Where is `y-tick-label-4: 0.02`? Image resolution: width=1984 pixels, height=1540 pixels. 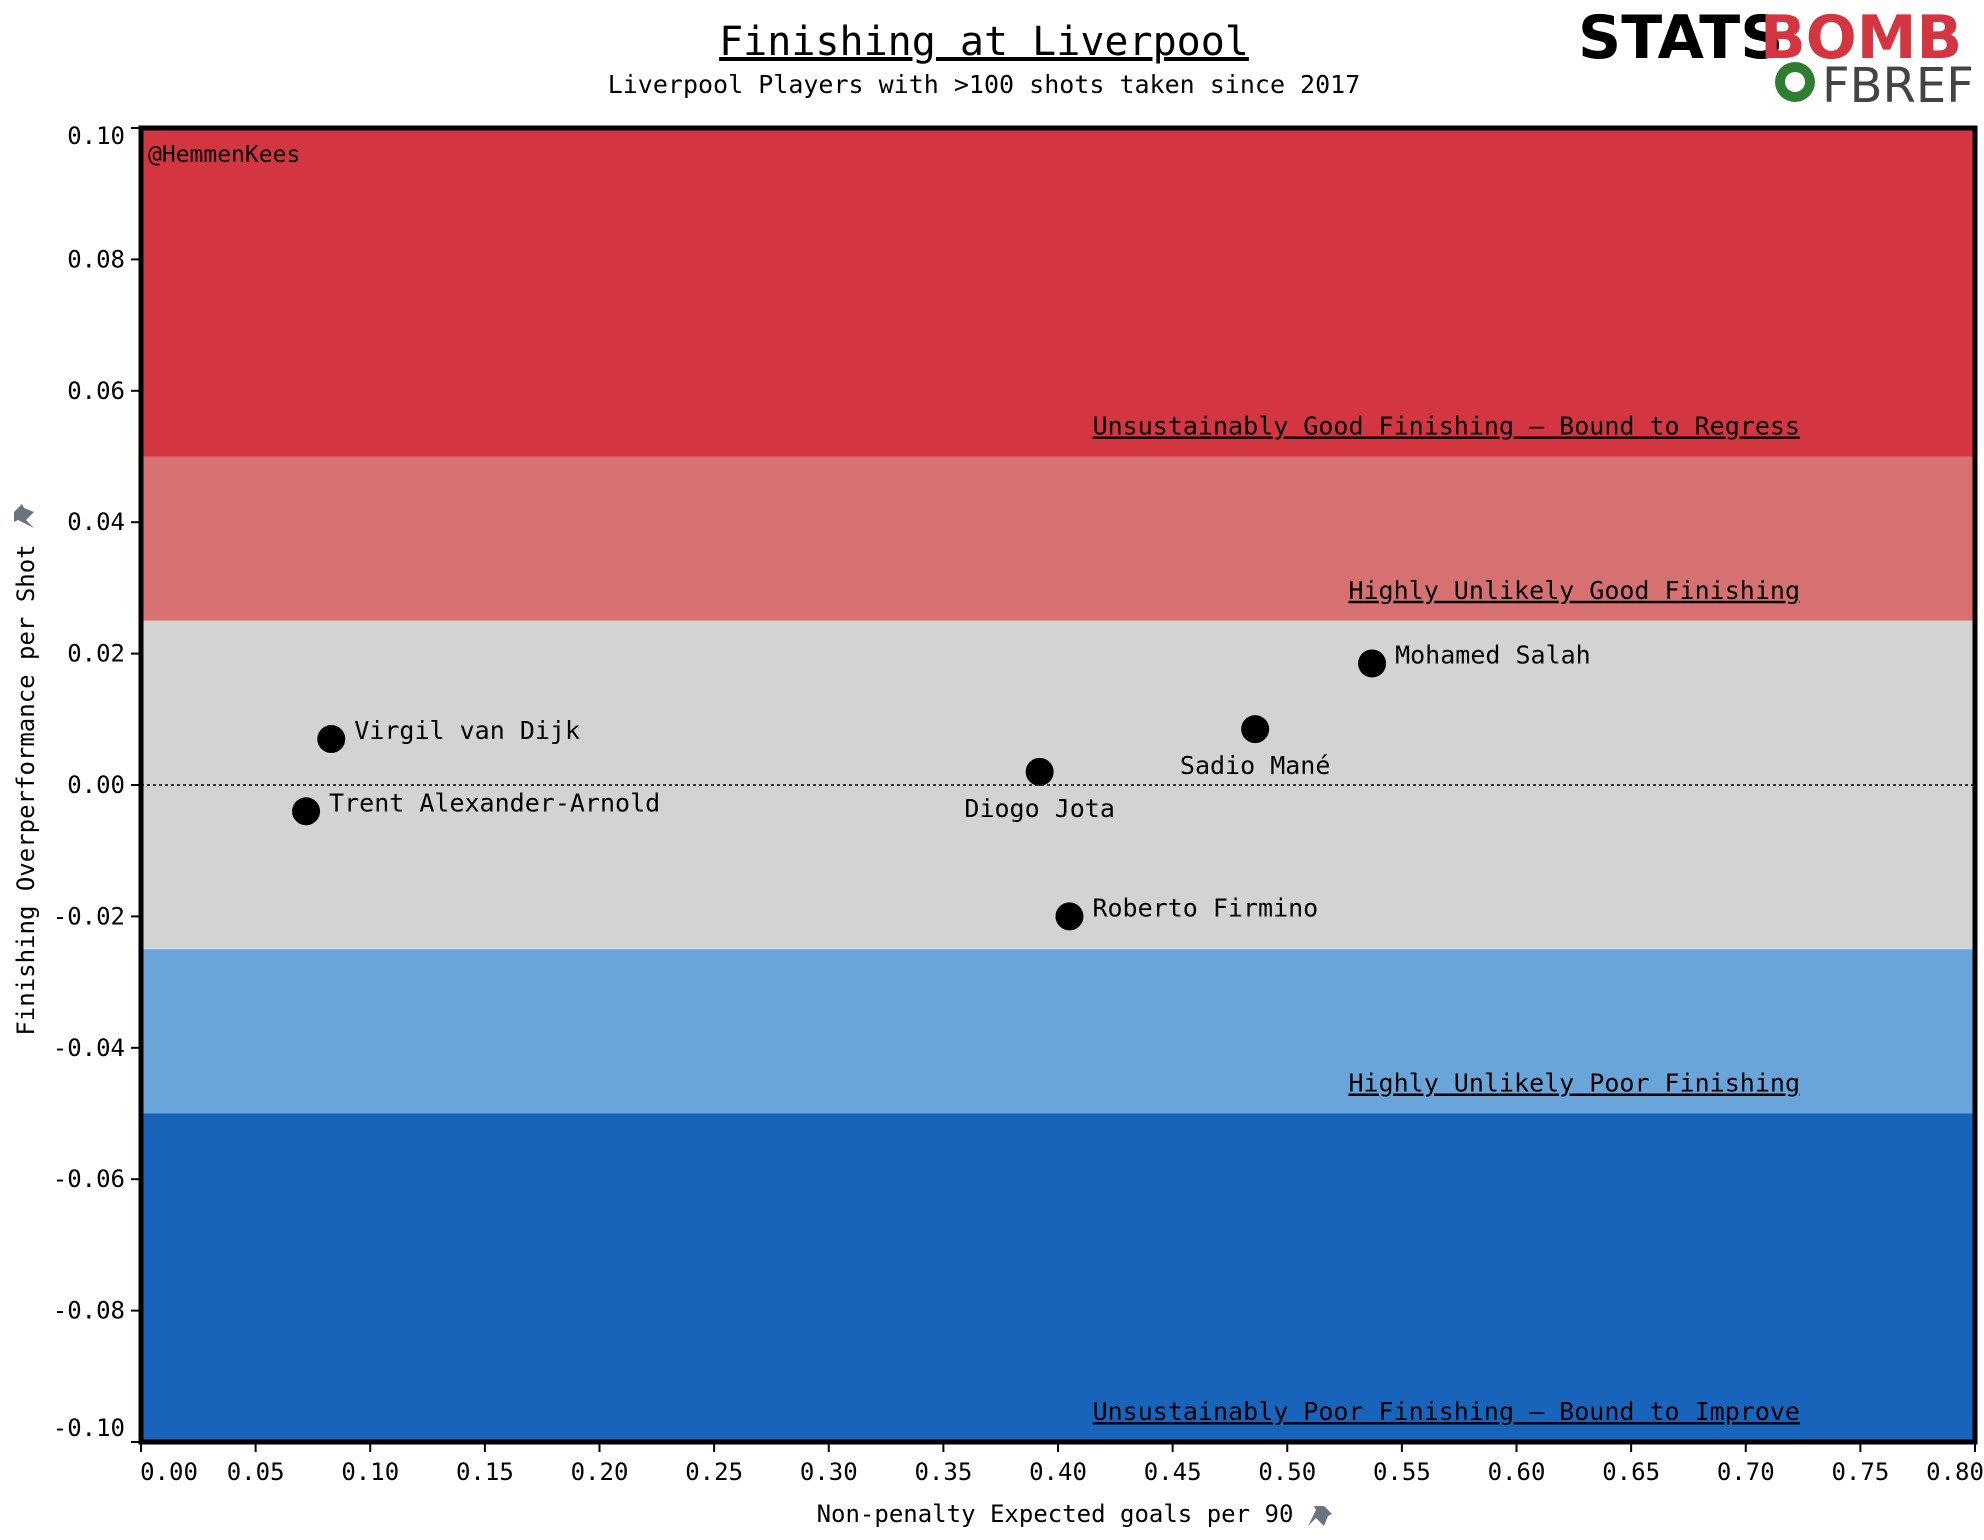
y-tick-label-4: 0.02 is located at coordinates (96, 654).